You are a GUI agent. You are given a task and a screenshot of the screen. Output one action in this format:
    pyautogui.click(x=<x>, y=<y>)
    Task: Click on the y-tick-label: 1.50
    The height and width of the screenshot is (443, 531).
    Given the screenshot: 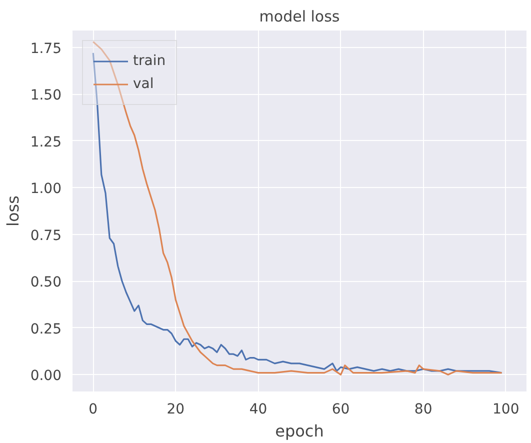 What is the action you would take?
    pyautogui.click(x=46, y=96)
    